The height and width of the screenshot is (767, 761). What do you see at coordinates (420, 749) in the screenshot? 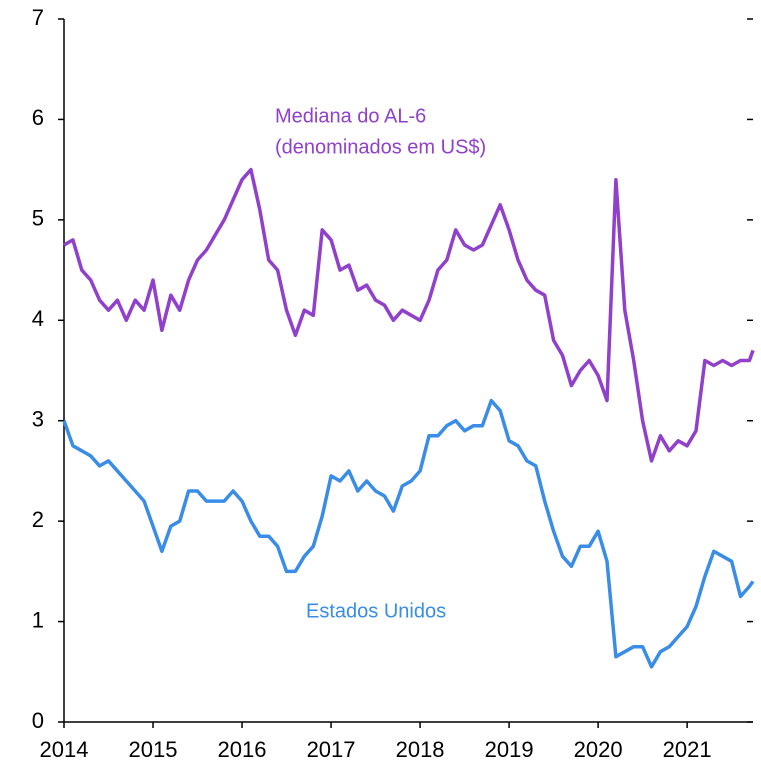
I see `x-tick-label: 2018` at bounding box center [420, 749].